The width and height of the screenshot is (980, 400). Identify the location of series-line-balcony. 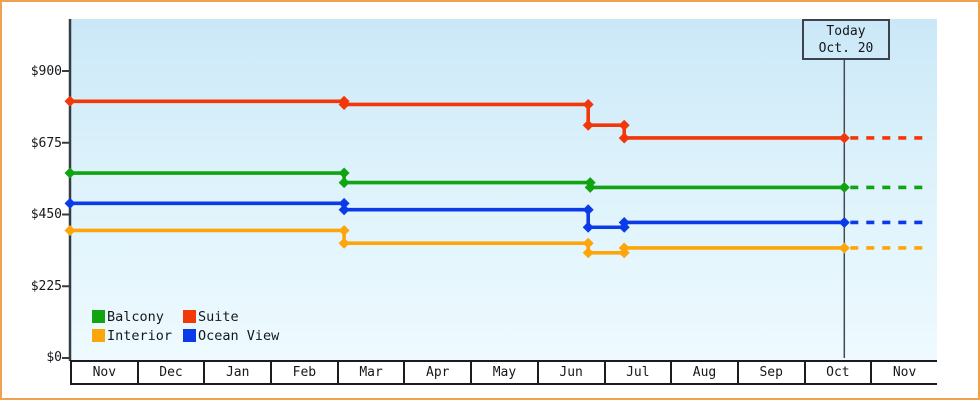
(457, 180).